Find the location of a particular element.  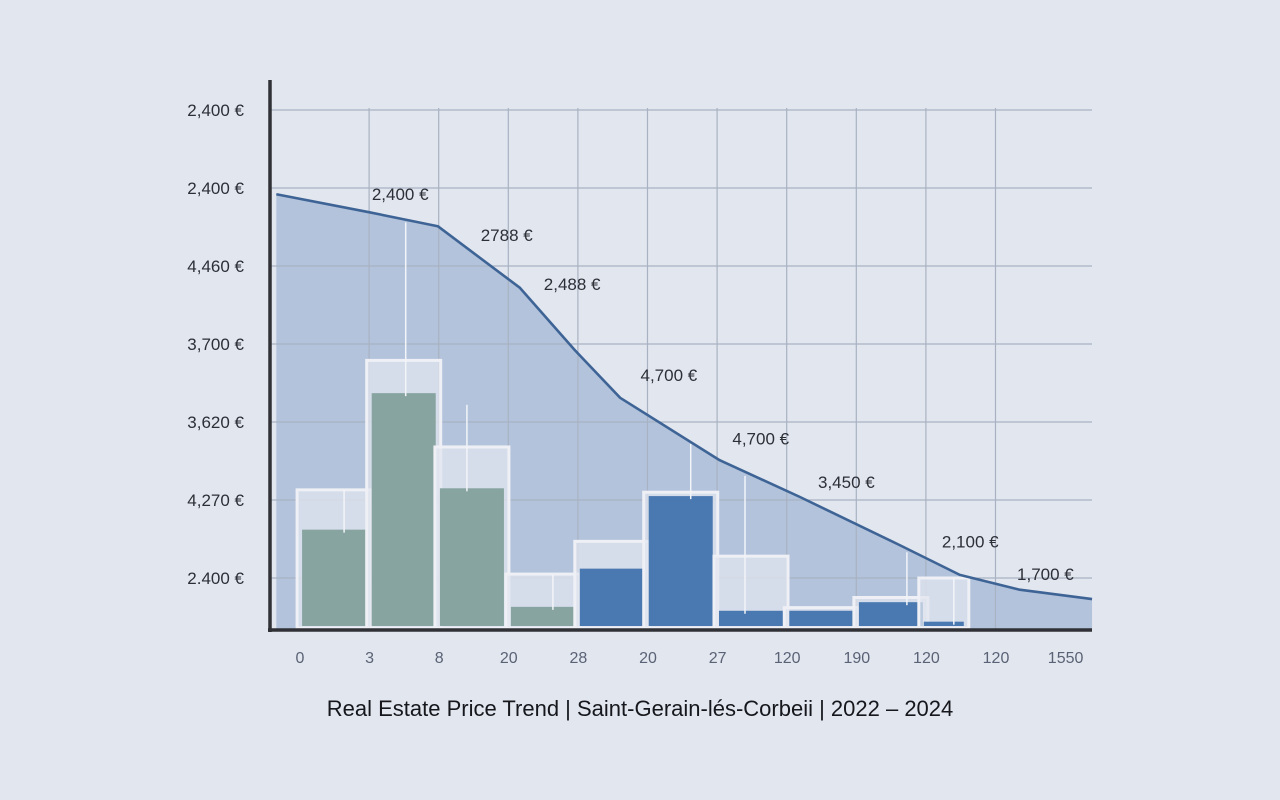

x-tick-label: 0 is located at coordinates (300, 658).